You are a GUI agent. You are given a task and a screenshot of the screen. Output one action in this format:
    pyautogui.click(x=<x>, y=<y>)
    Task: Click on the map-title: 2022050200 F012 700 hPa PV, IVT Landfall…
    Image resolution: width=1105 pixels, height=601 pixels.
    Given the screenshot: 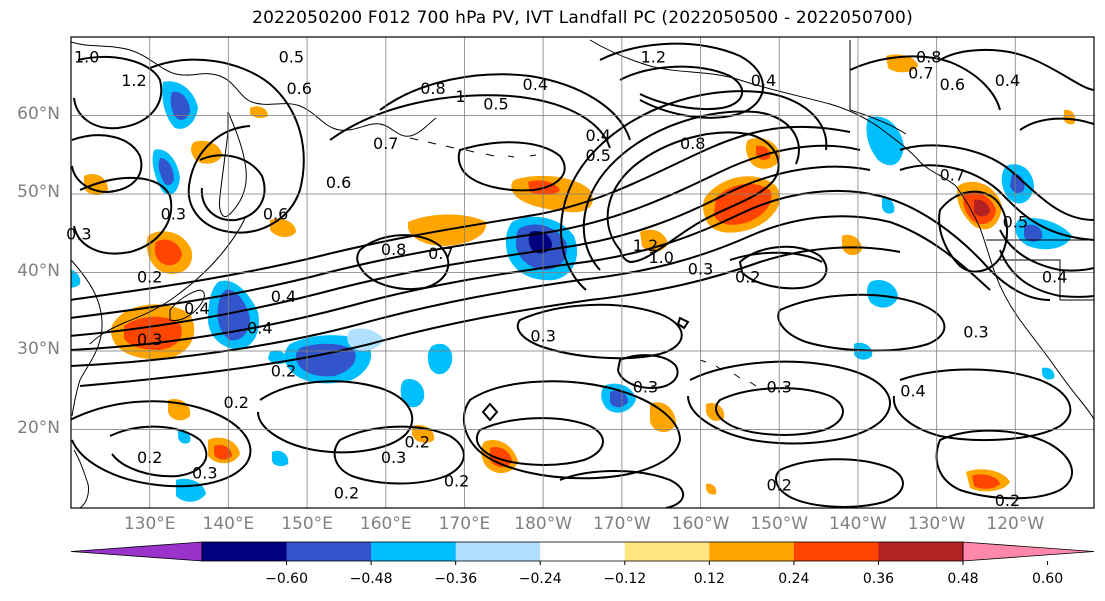 What is the action you would take?
    pyautogui.click(x=582, y=18)
    